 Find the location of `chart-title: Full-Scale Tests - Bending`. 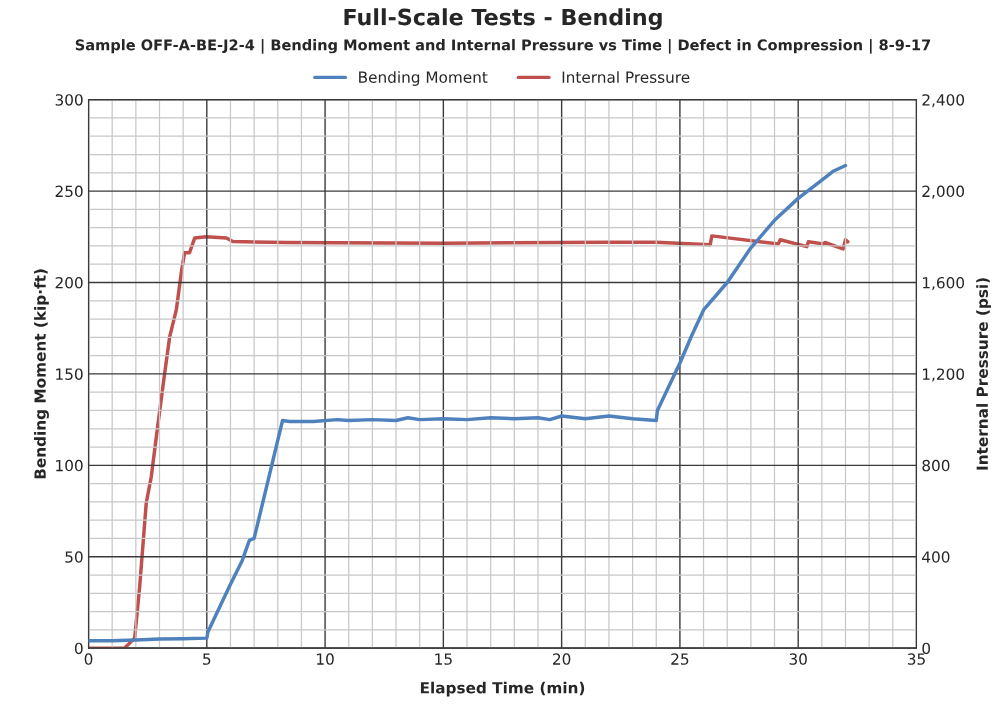

chart-title: Full-Scale Tests - Bending is located at coordinates (503, 19).